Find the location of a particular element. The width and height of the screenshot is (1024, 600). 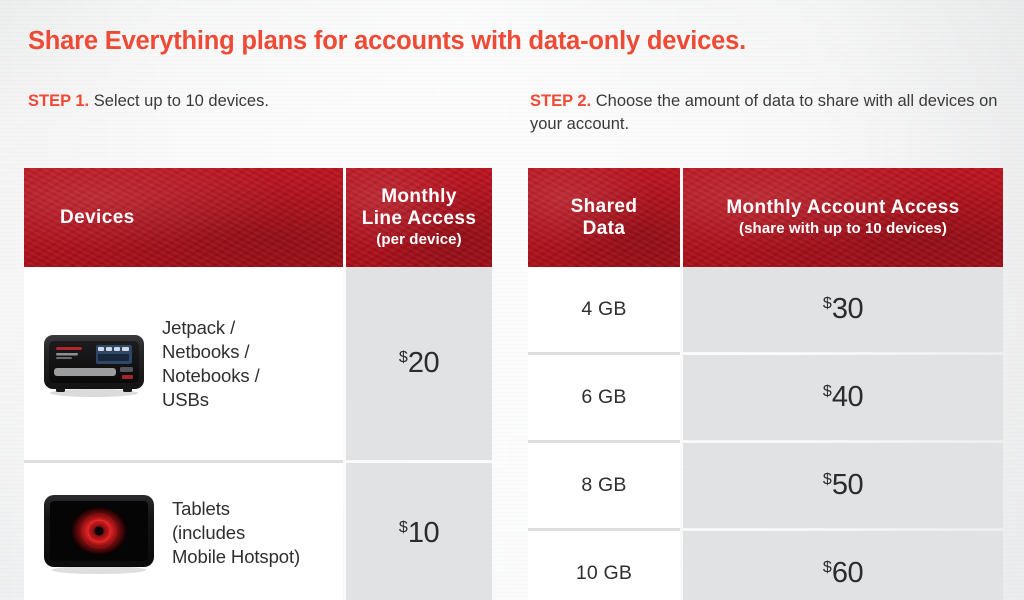

shared-data-value: 10 GB is located at coordinates (604, 573).